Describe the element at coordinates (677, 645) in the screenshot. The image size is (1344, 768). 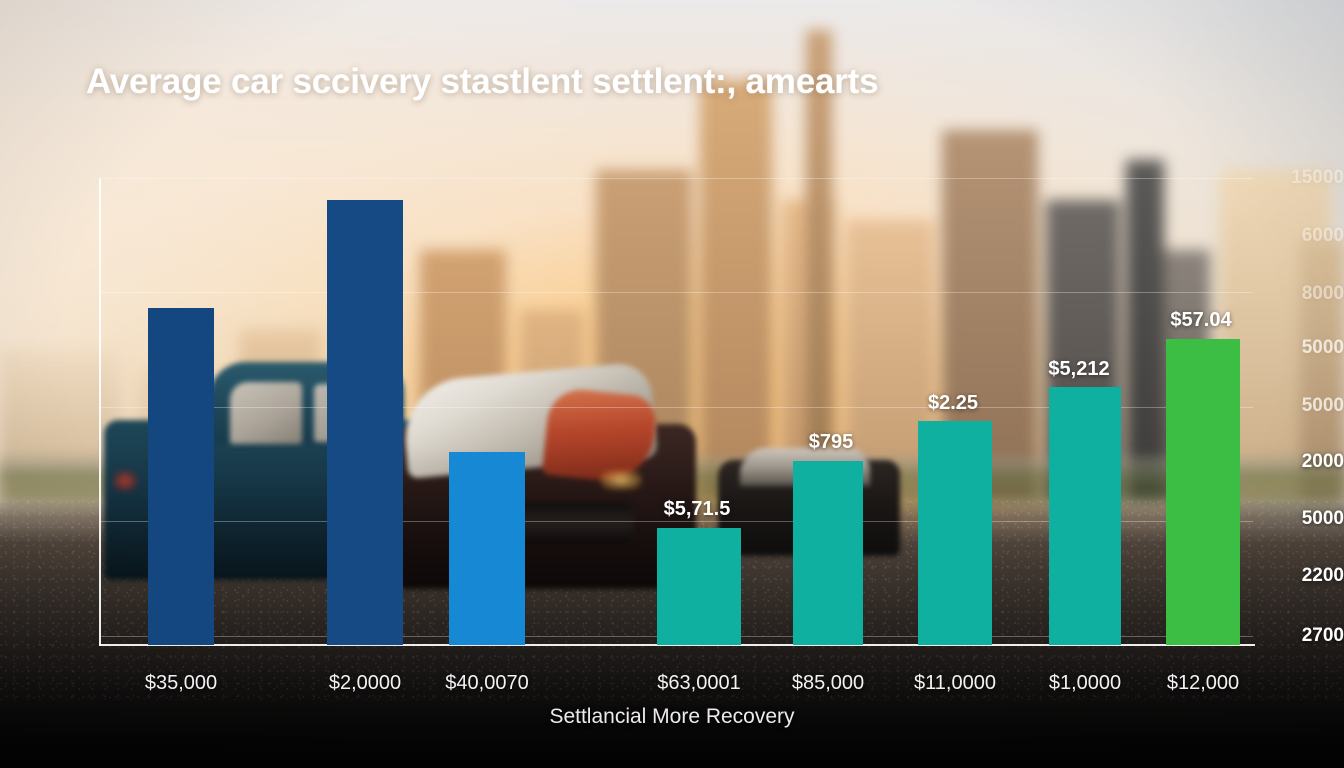
I see `x-axis-line` at that location.